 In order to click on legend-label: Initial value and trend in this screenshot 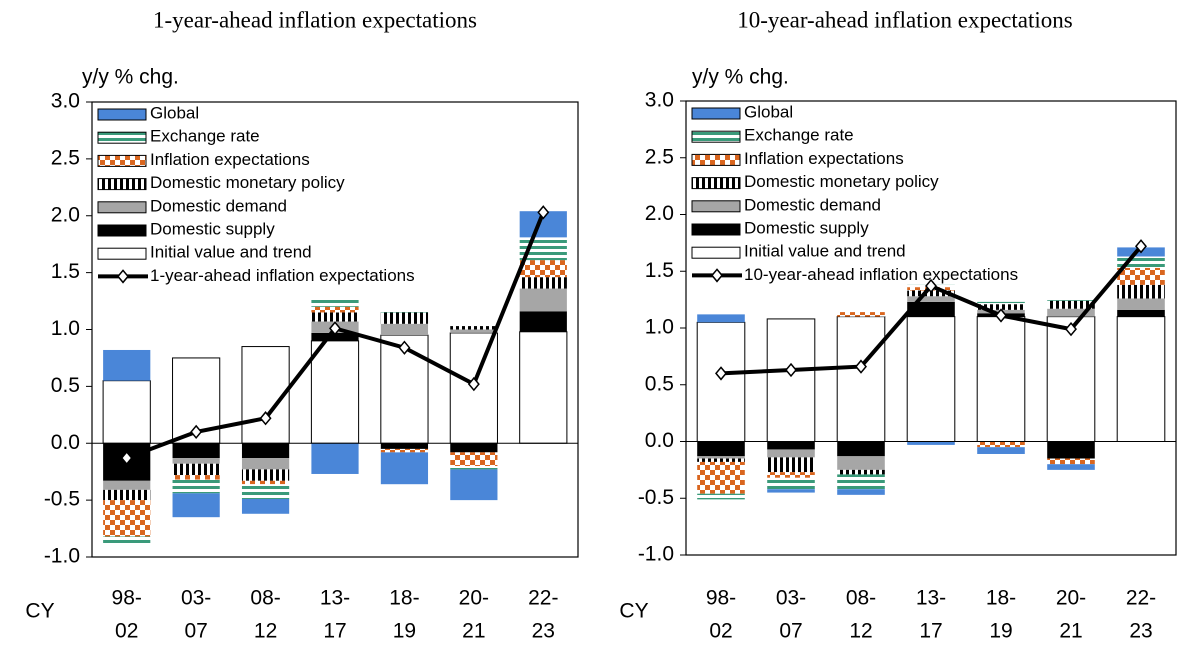, I will do `click(825, 251)`.